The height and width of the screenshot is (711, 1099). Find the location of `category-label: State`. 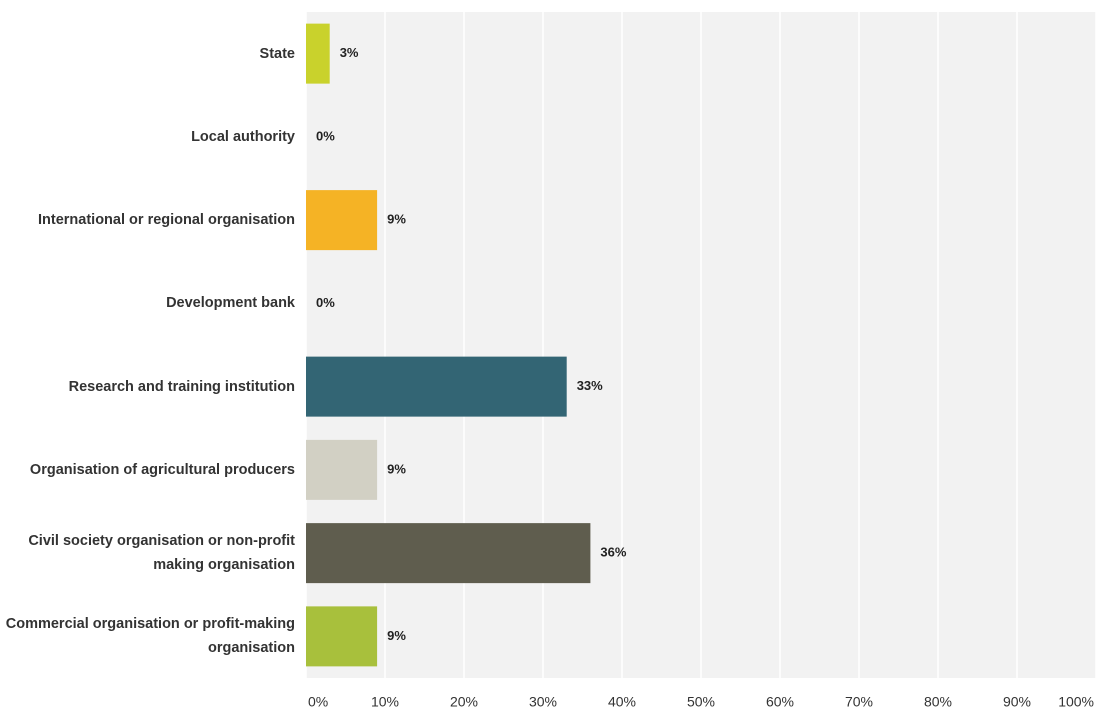

category-label: State is located at coordinates (277, 53).